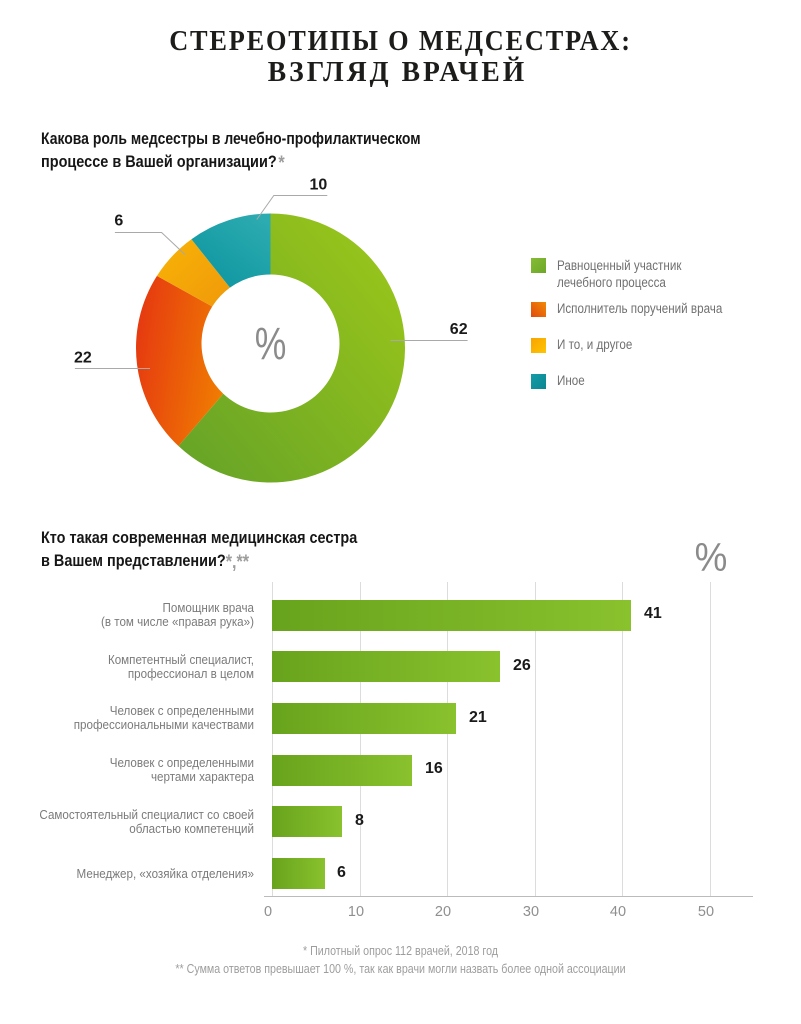 The width and height of the screenshot is (801, 1024). Describe the element at coordinates (459, 329) in the screenshot. I see `svg-text: 62` at that location.